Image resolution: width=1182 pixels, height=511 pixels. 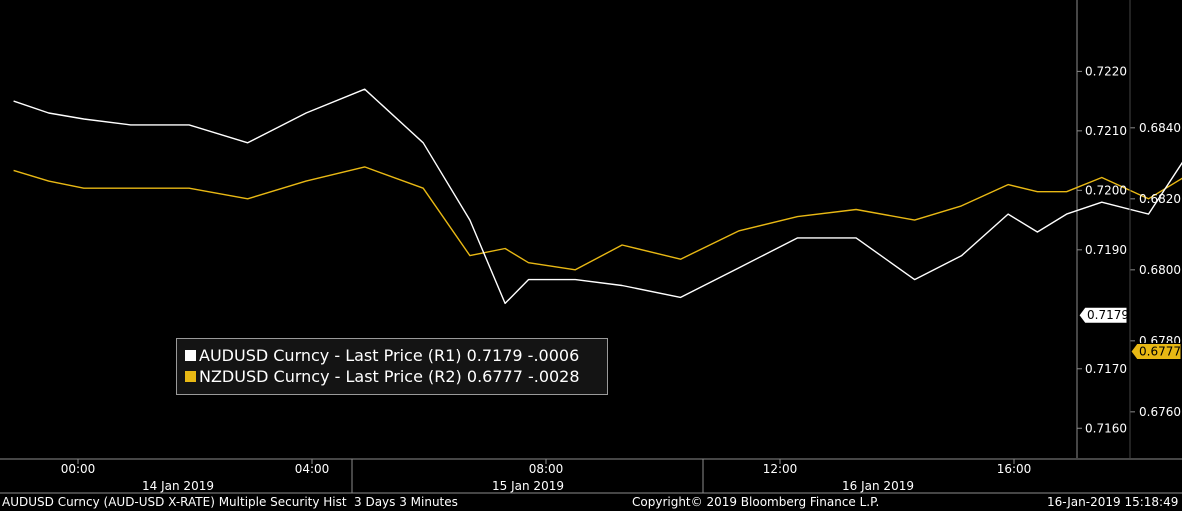 I want to click on last-price-tag-text-audusd: 0.7179, so click(x=1108, y=315).